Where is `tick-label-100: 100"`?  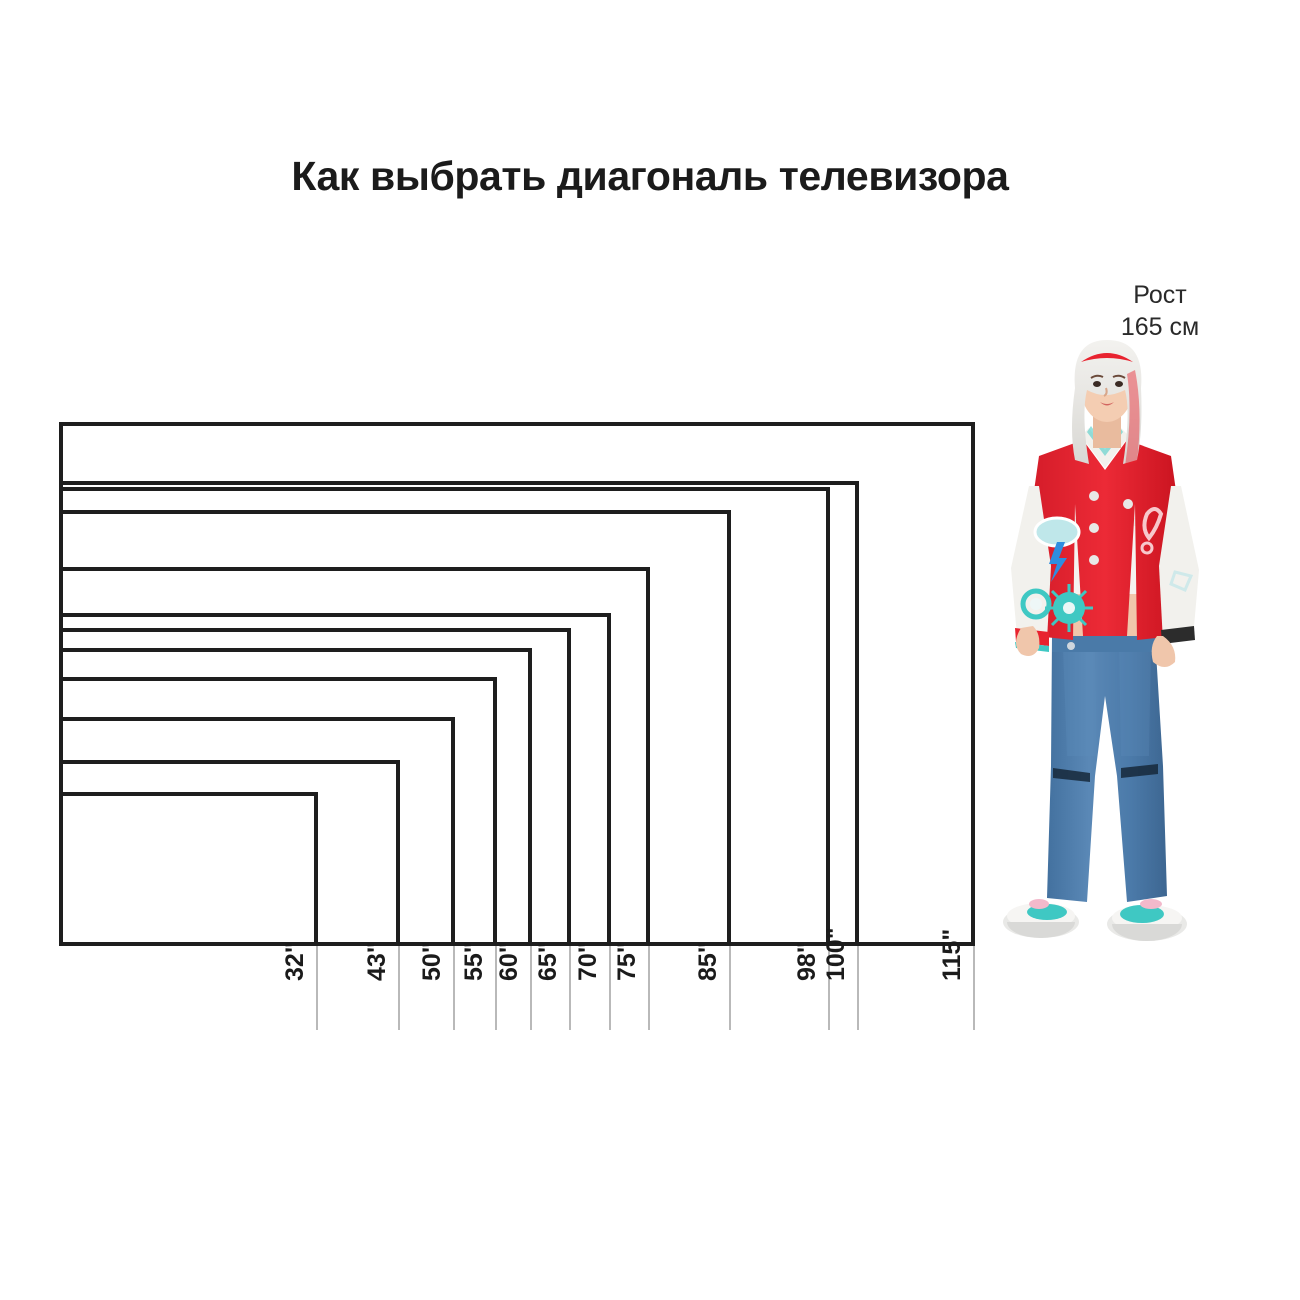
tick-label-100: 100" is located at coordinates (836, 954).